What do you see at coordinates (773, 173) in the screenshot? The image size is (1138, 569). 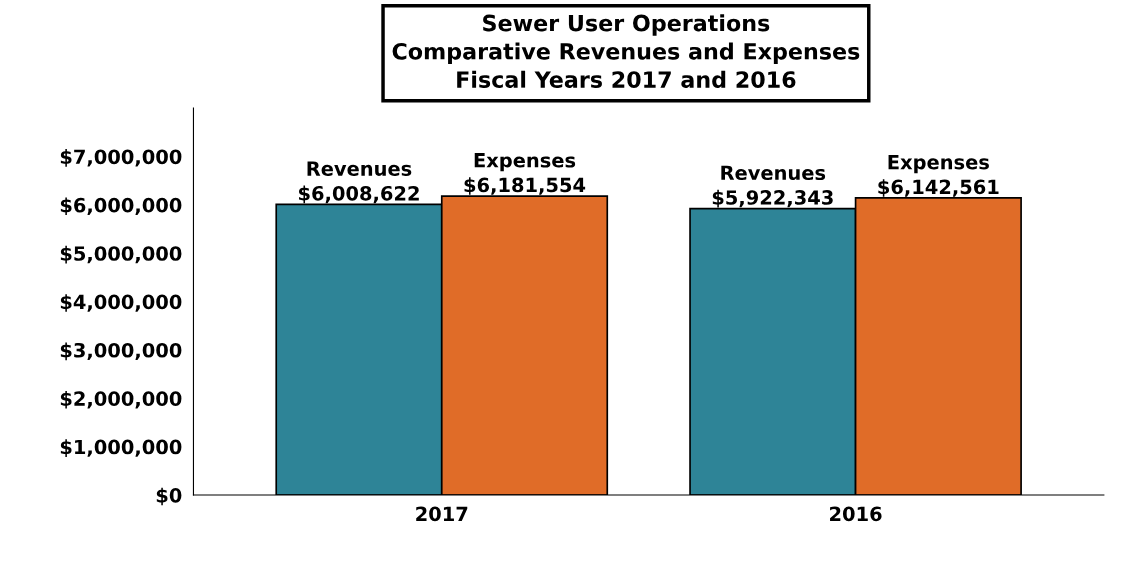 I see `text: Revenues` at bounding box center [773, 173].